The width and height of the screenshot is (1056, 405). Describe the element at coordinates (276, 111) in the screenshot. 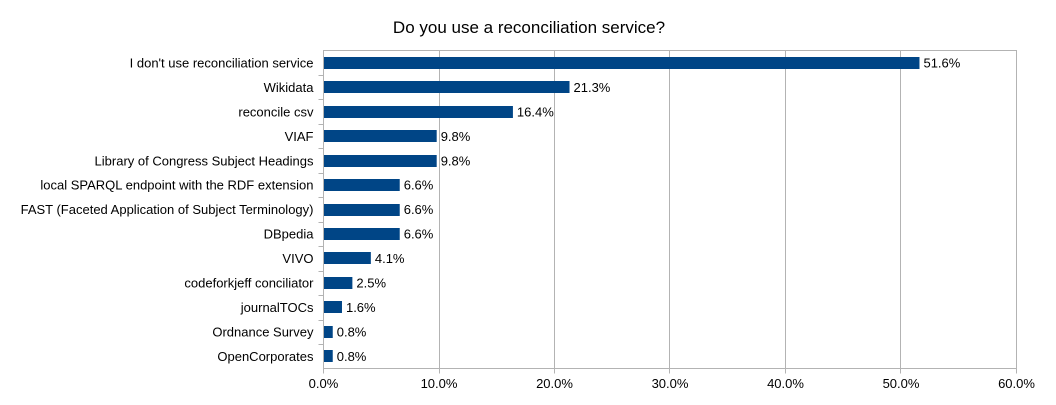

I see `svg-text: reconcile csv` at that location.